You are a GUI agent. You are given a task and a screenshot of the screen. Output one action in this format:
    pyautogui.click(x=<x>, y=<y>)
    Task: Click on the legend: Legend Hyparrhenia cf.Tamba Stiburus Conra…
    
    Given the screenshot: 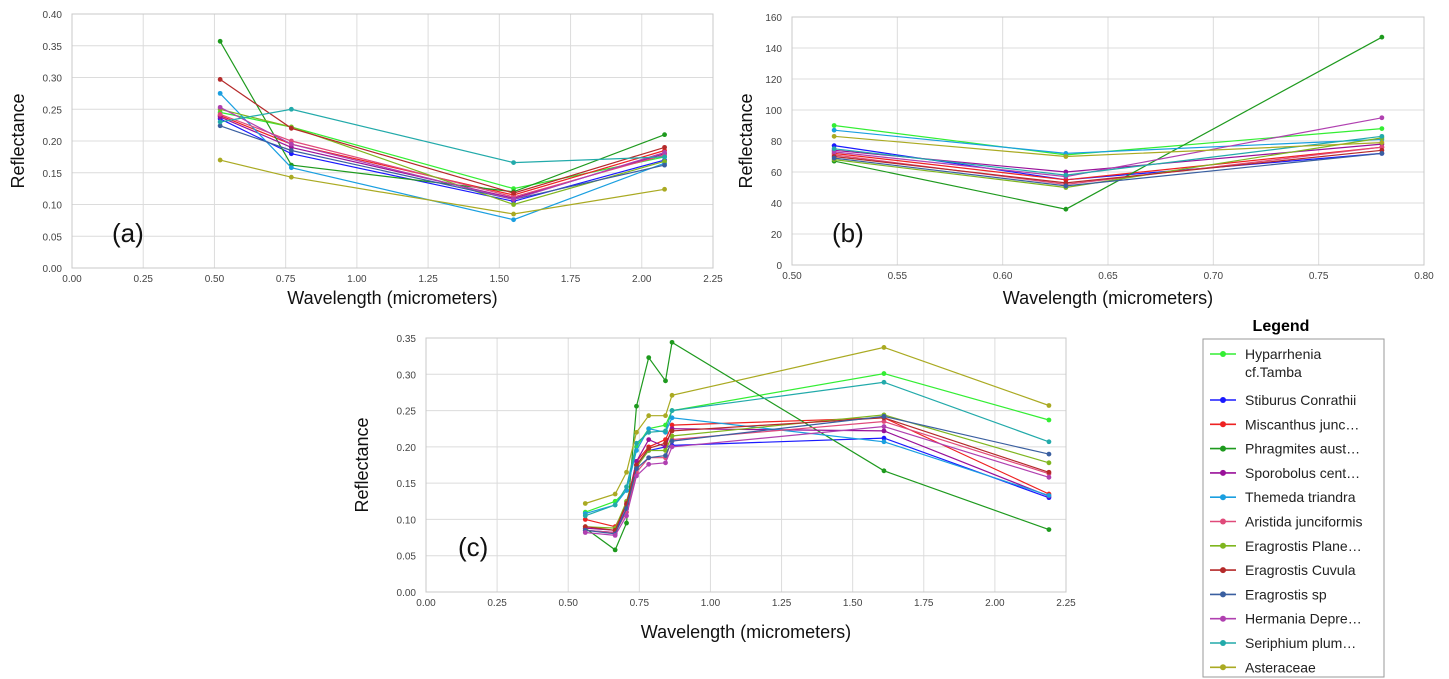 What is the action you would take?
    pyautogui.click(x=1293, y=498)
    